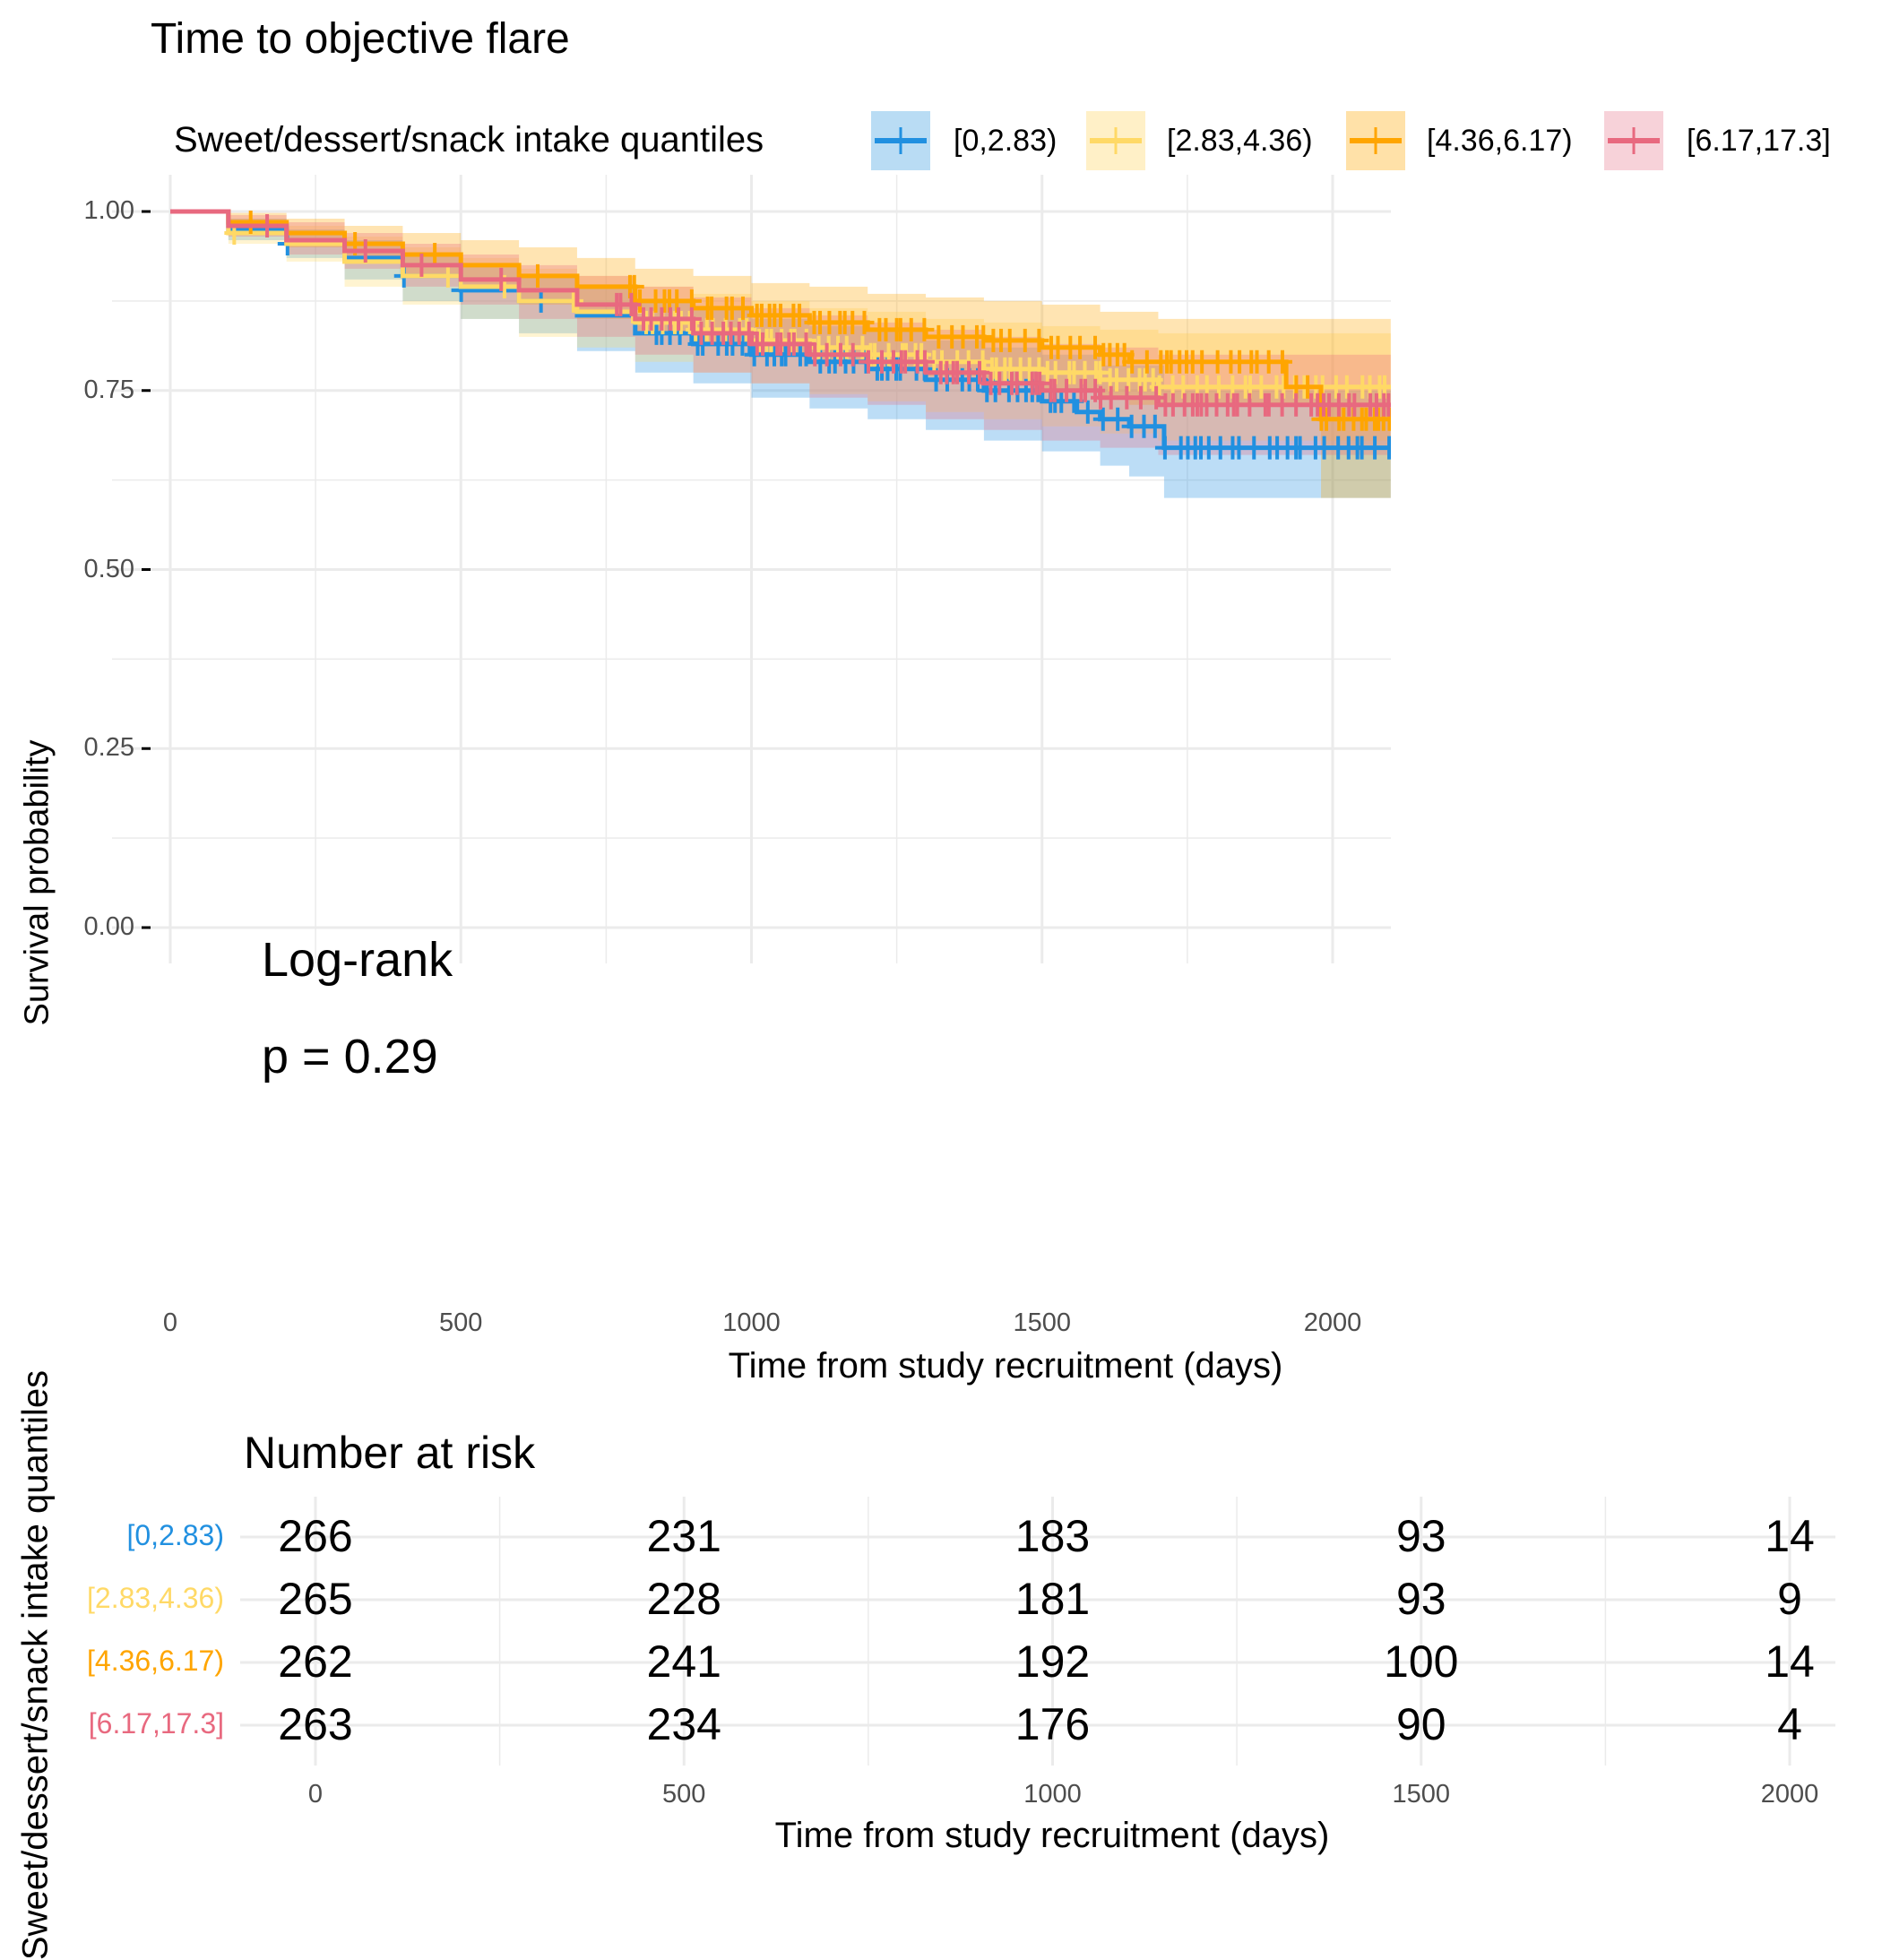  What do you see at coordinates (37, 882) in the screenshot?
I see `y-axis-label: Survival probability` at bounding box center [37, 882].